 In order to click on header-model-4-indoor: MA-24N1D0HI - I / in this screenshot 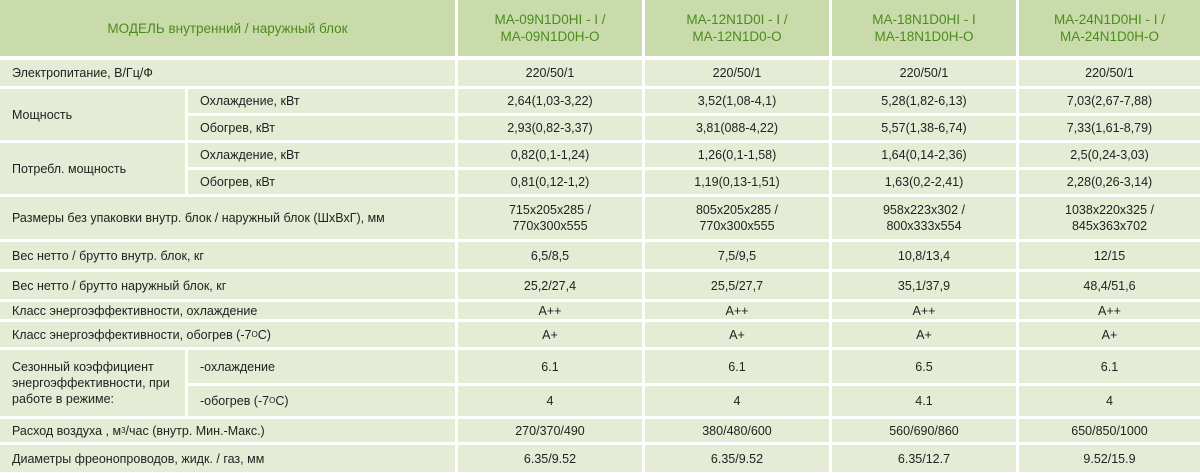, I will do `click(1109, 19)`.